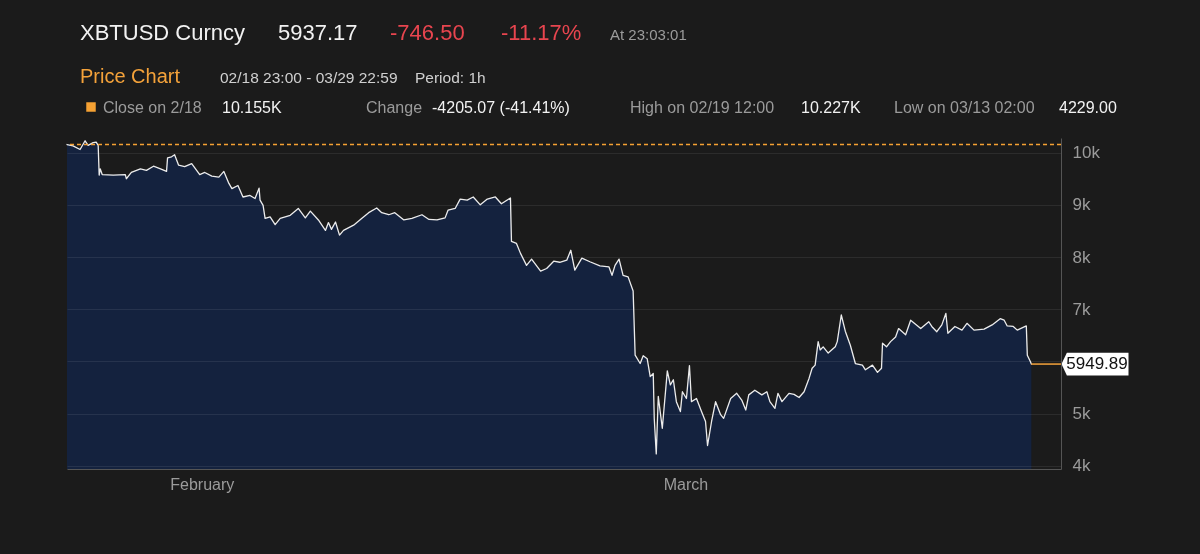 This screenshot has height=554, width=1200. I want to click on y-tick-label: 9k, so click(1081, 205).